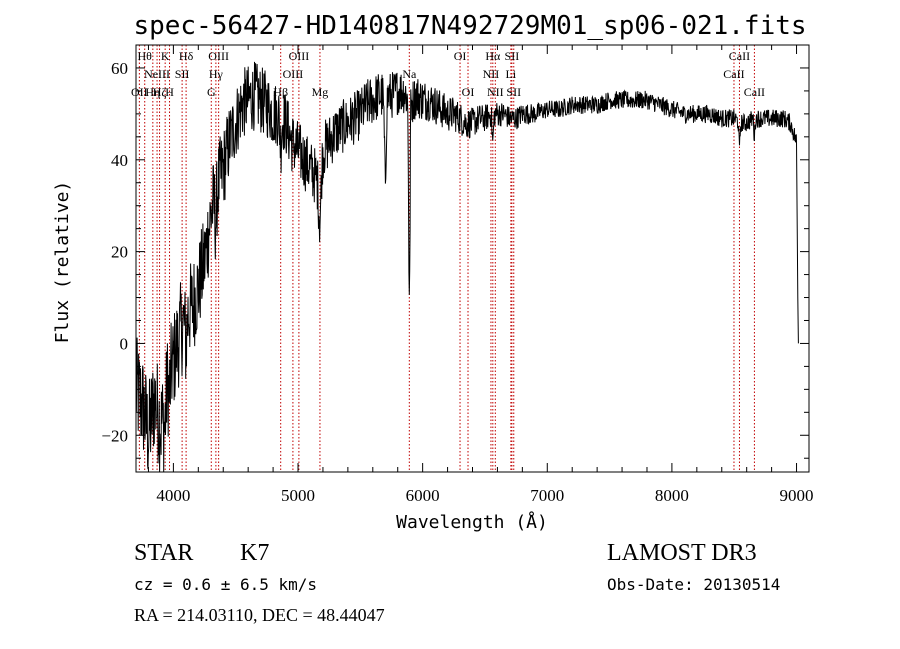  What do you see at coordinates (119, 160) in the screenshot?
I see `y-tick-label: 40` at bounding box center [119, 160].